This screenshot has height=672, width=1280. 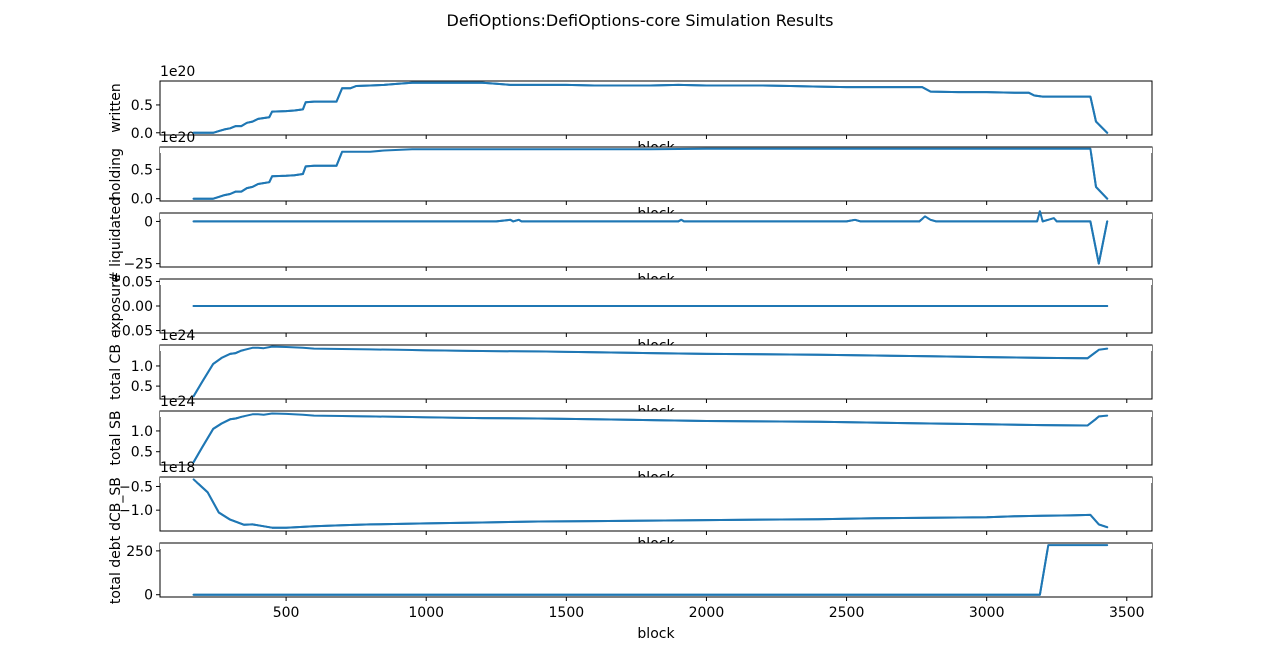 What do you see at coordinates (987, 613) in the screenshot?
I see `xtick-label: 3000` at bounding box center [987, 613].